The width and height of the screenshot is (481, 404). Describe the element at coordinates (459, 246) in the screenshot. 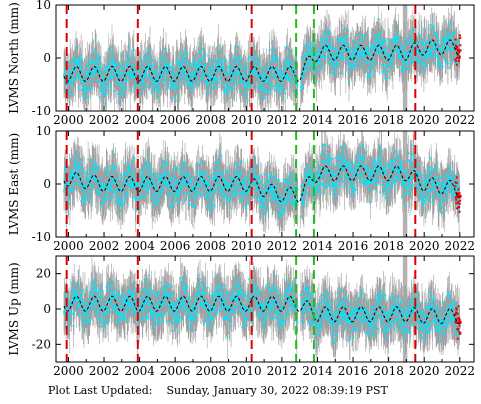

I see `x-tick-label-east: 2022` at that location.